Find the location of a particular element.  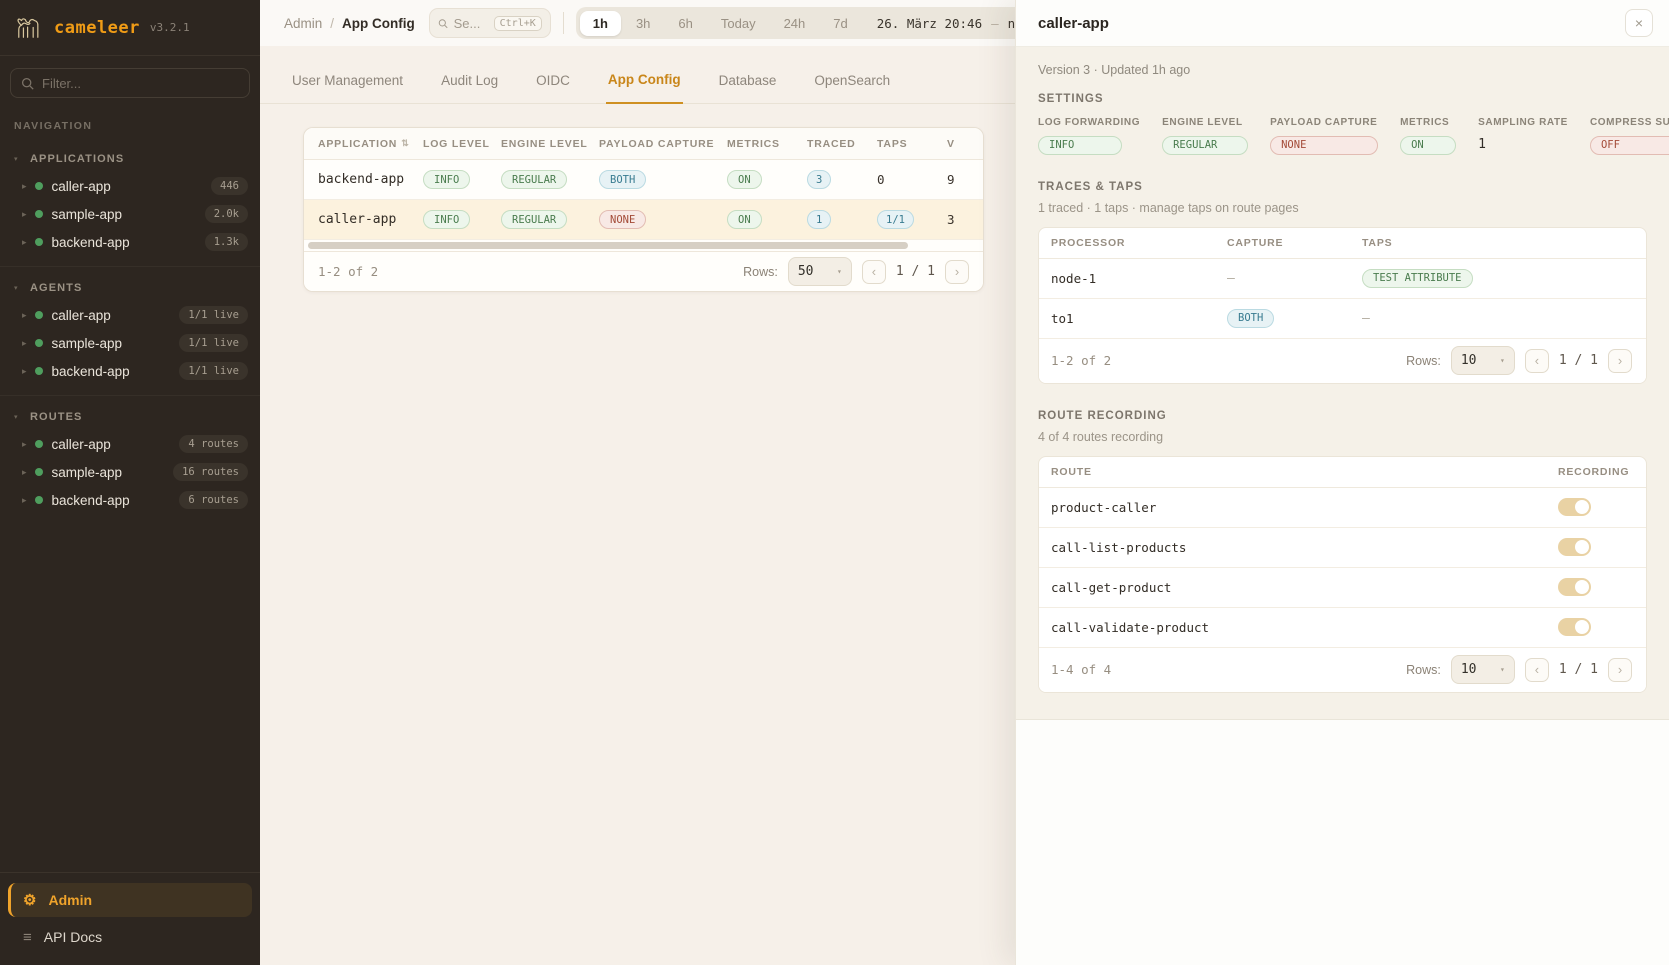

tab-opensearch: OpenSearch is located at coordinates (852, 80).